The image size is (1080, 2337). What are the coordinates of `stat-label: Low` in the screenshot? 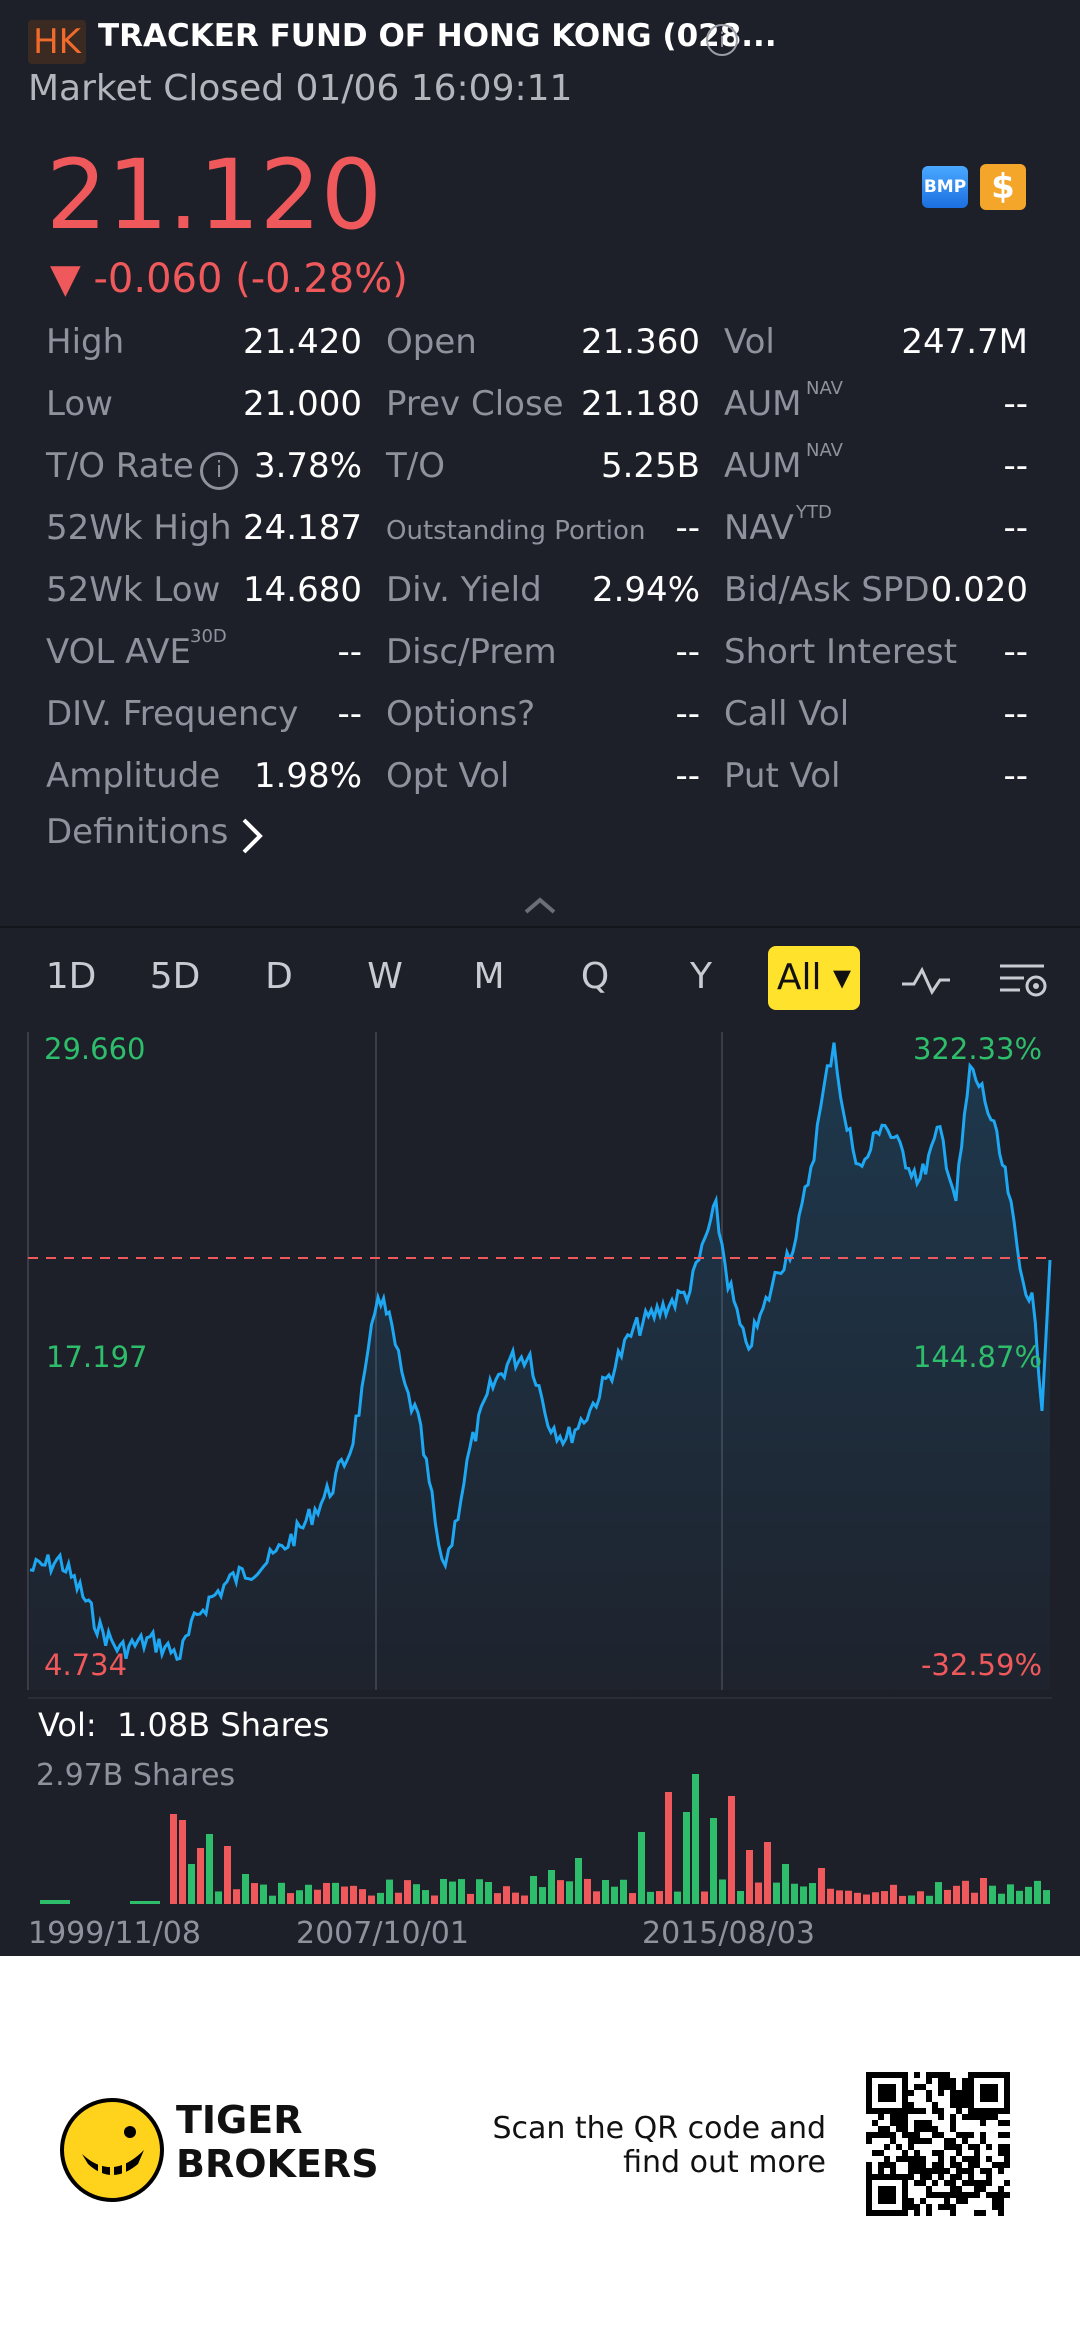 It's located at (79, 404).